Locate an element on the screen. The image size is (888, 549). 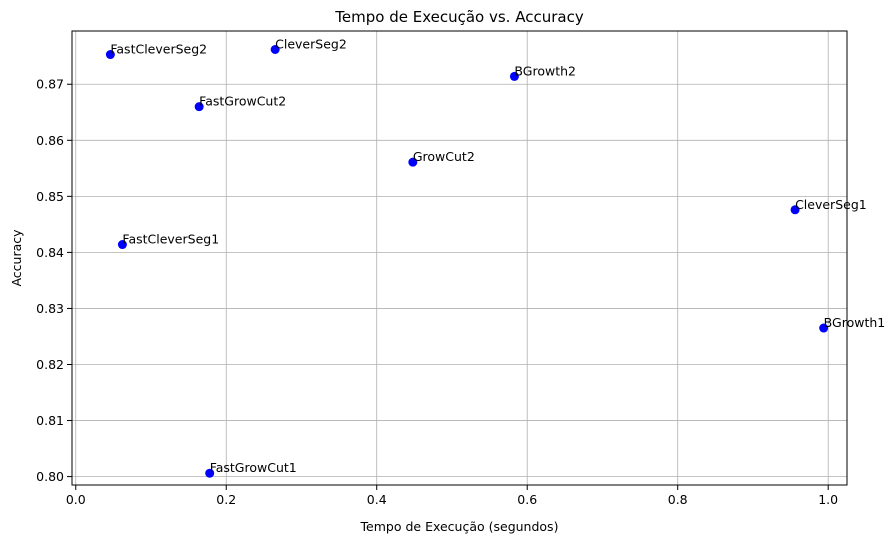
point-label: CleverSeg2 is located at coordinates (311, 43).